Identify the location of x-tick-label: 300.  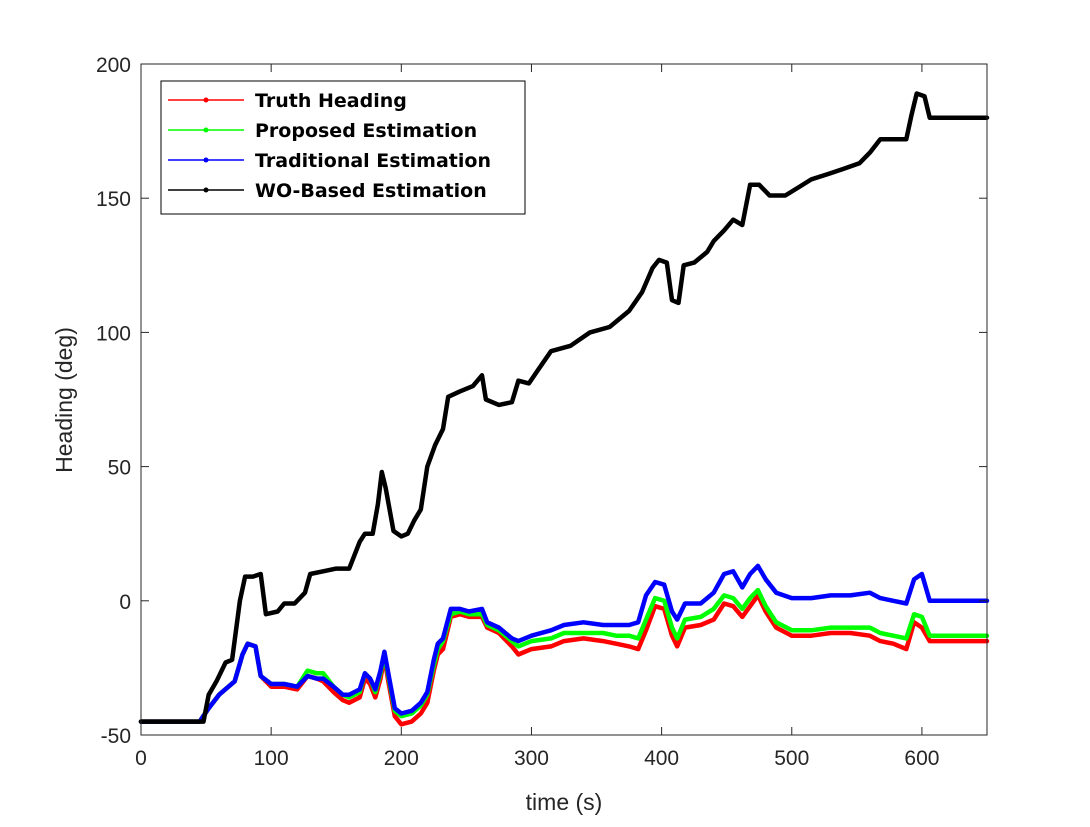
(531, 758).